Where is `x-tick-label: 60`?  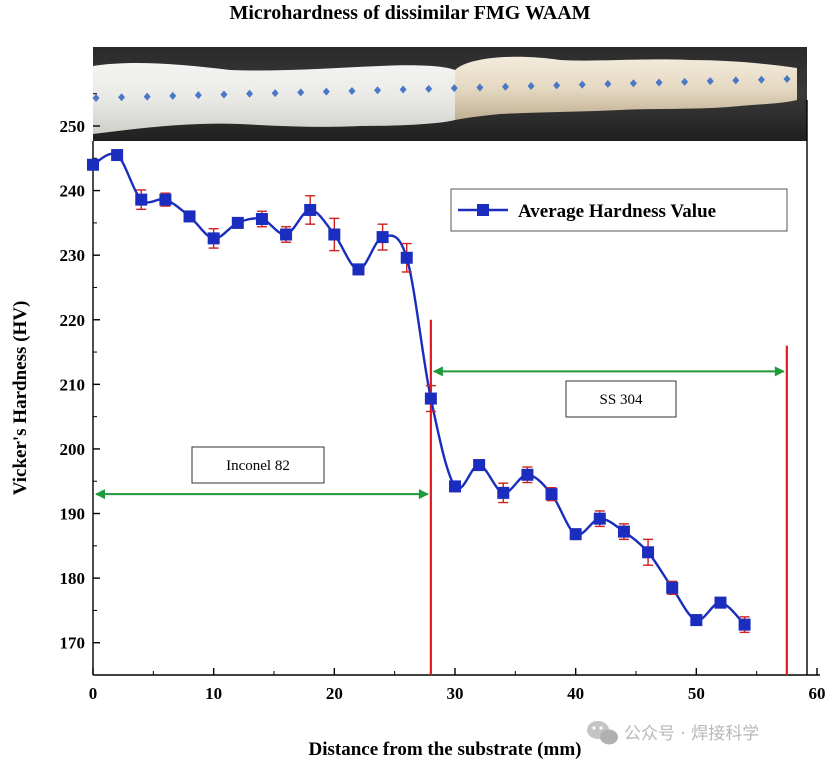
x-tick-label: 60 is located at coordinates (817, 693).